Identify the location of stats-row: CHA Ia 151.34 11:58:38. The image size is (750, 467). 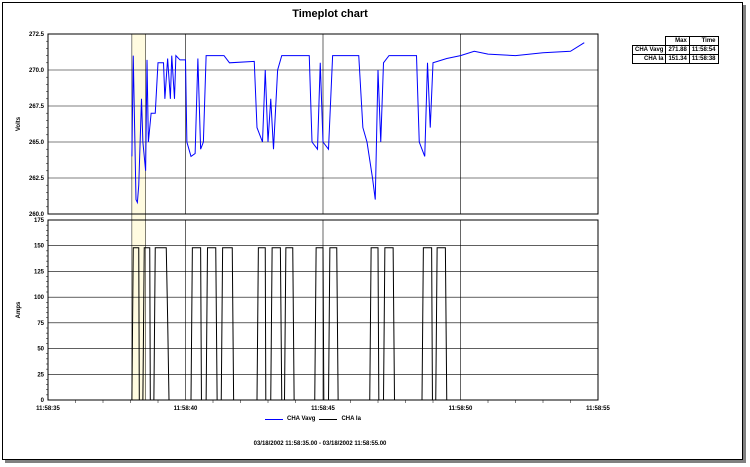
(675, 59).